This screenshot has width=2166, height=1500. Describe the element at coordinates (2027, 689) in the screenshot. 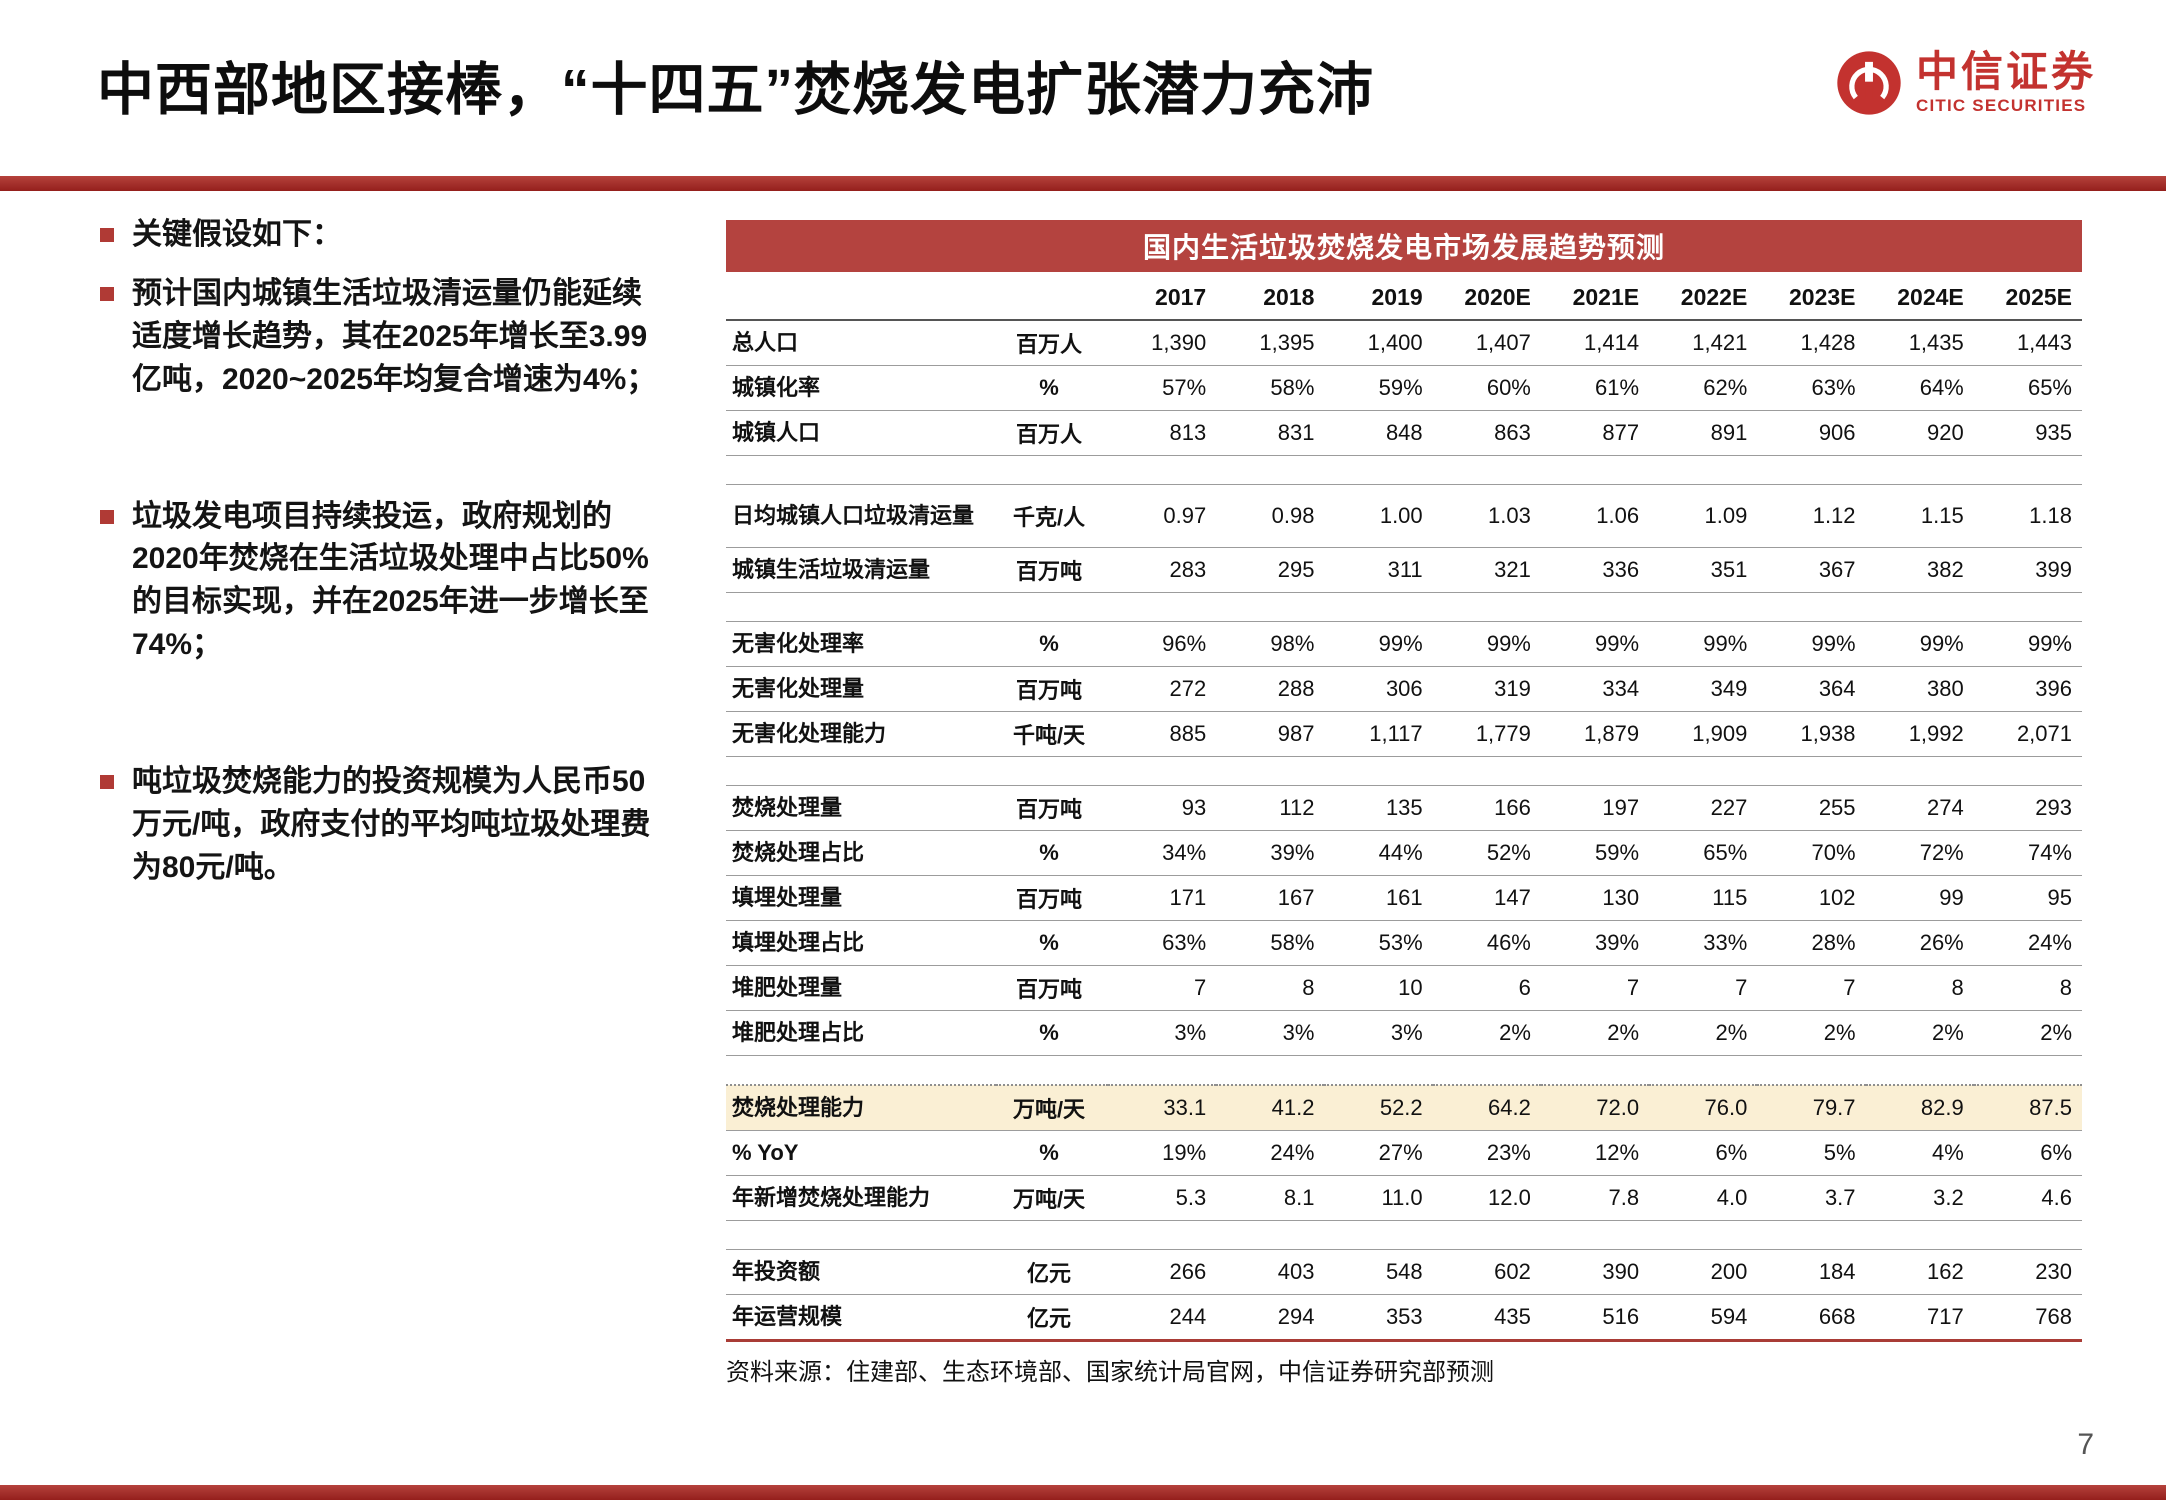

I see `row-value: 396` at that location.